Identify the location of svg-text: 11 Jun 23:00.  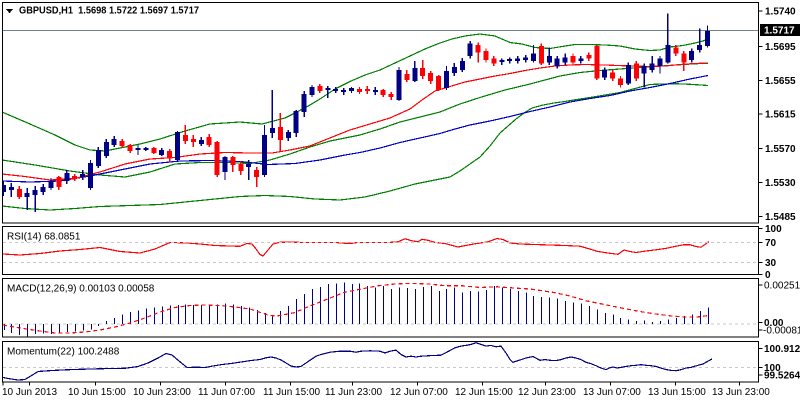
(354, 392).